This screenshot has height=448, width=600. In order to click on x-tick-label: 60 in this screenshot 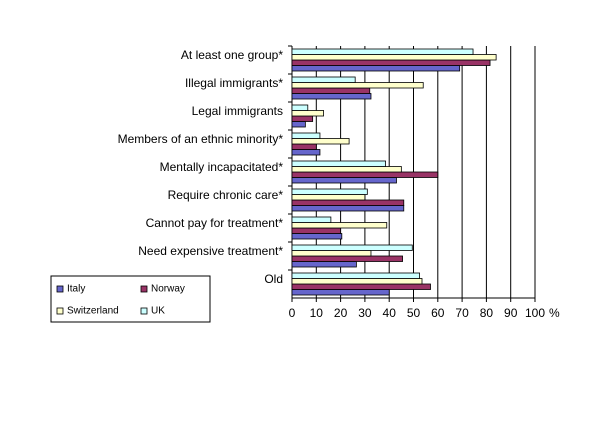, I will do `click(438, 313)`.